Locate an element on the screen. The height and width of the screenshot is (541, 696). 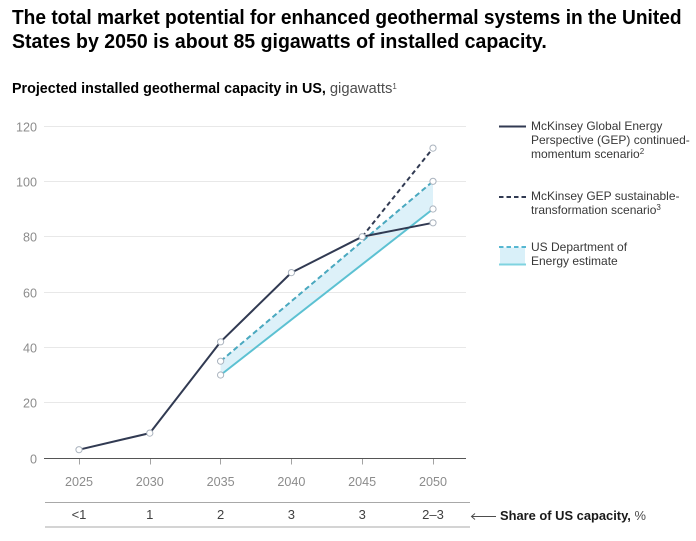
svg-text: 120 is located at coordinates (26, 127).